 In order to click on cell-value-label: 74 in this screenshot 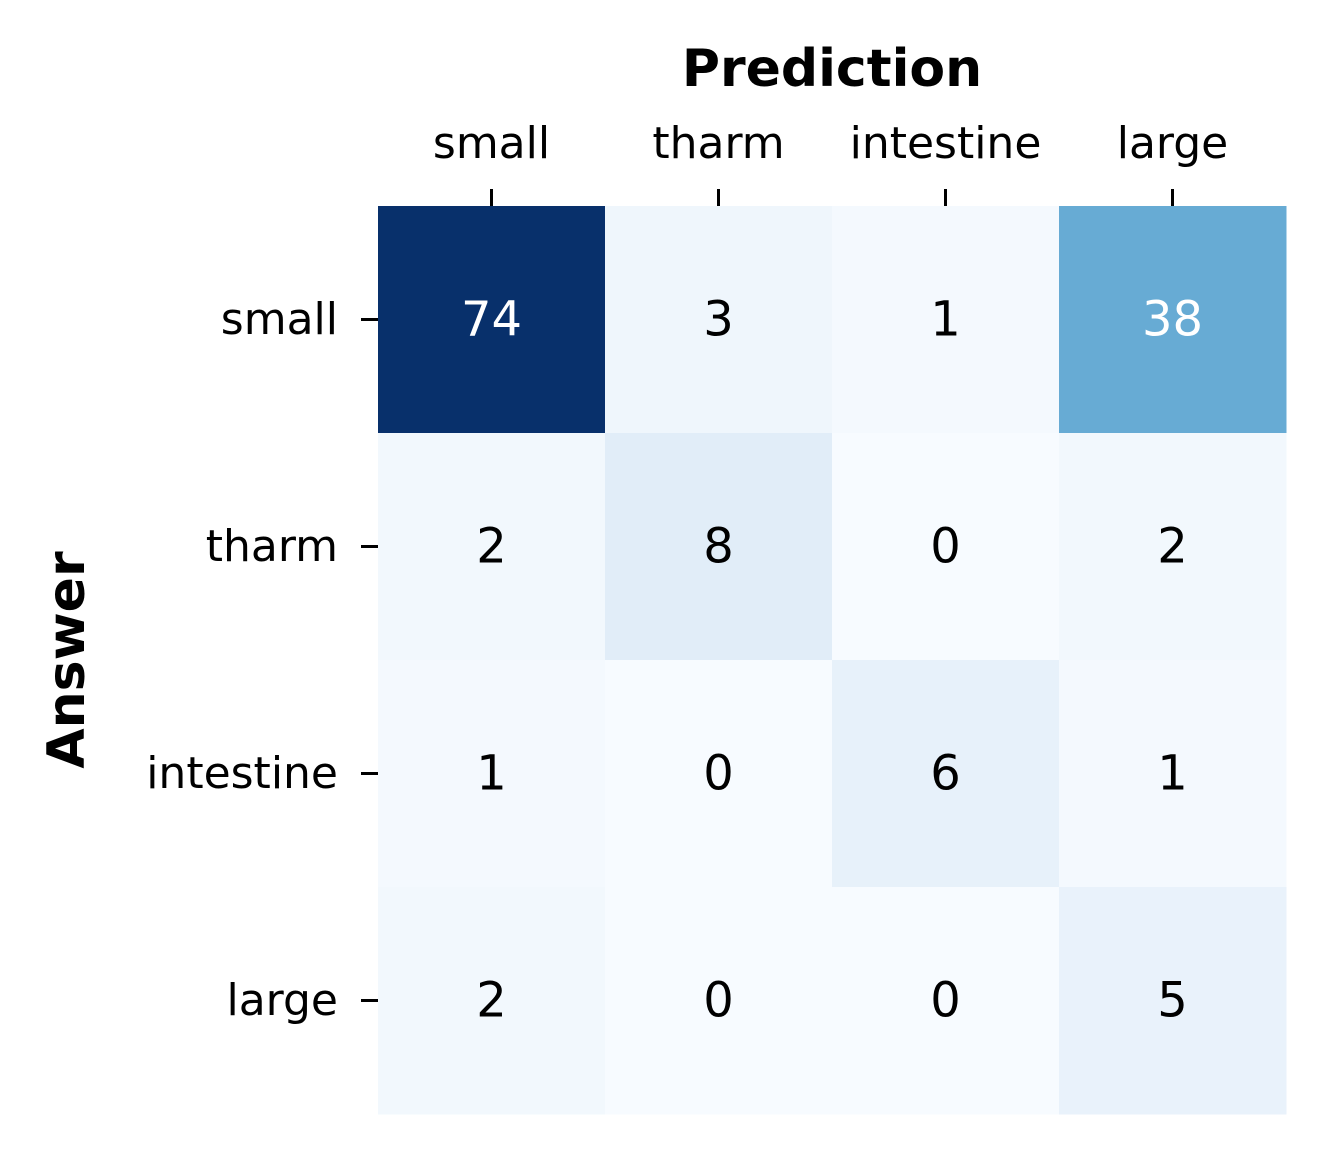, I will do `click(491, 320)`.